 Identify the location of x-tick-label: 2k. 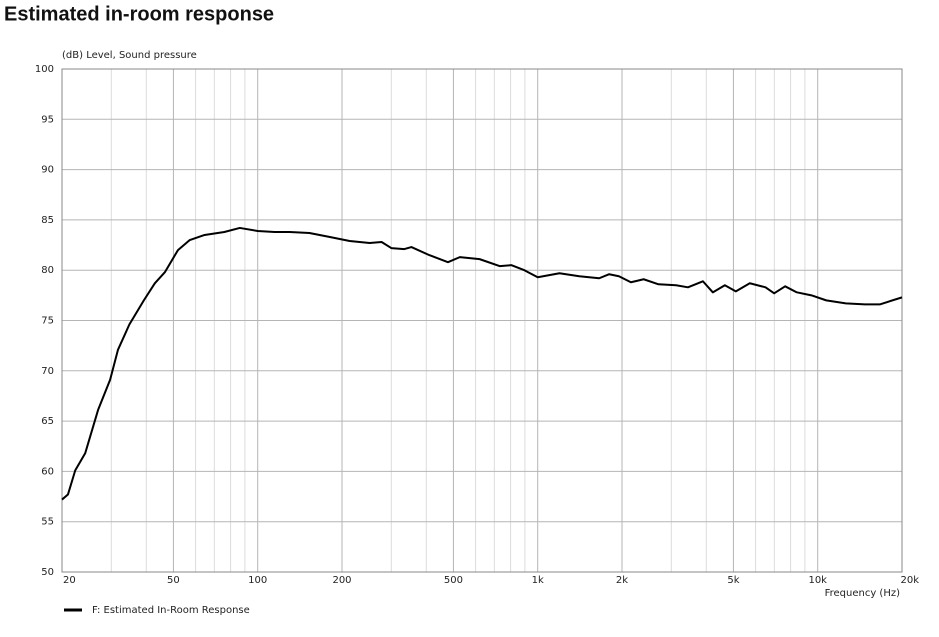
(622, 580).